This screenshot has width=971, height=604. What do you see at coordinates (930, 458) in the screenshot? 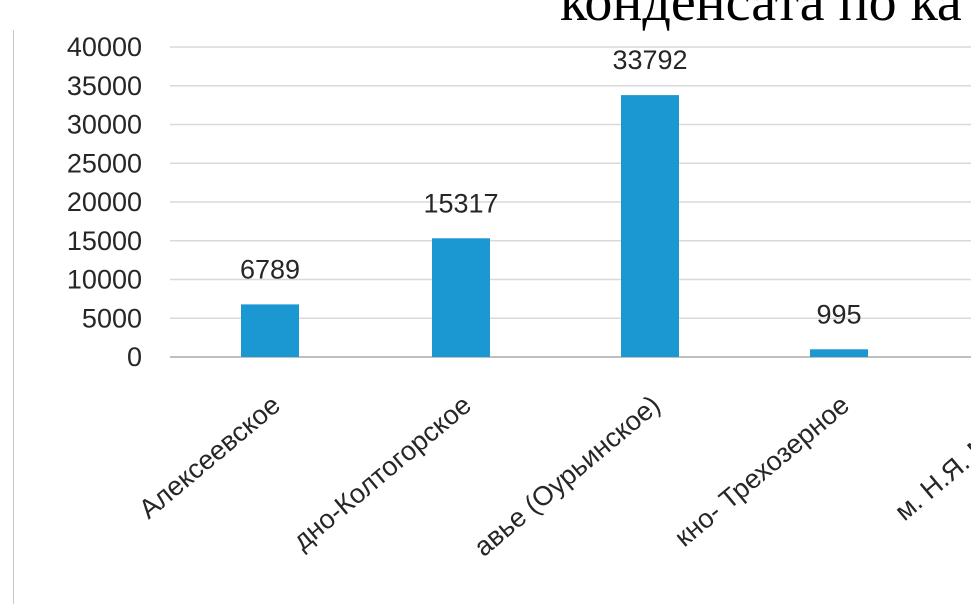
I see `x-tick-label: м. Н.Я. Медве` at bounding box center [930, 458].